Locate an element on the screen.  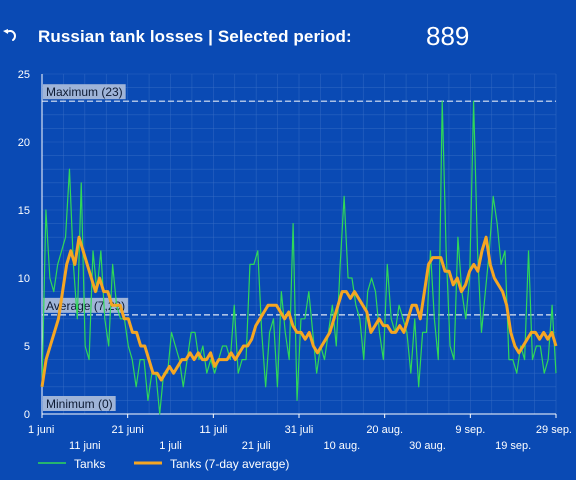
x-tick-label: 30 aug. is located at coordinates (427, 446).